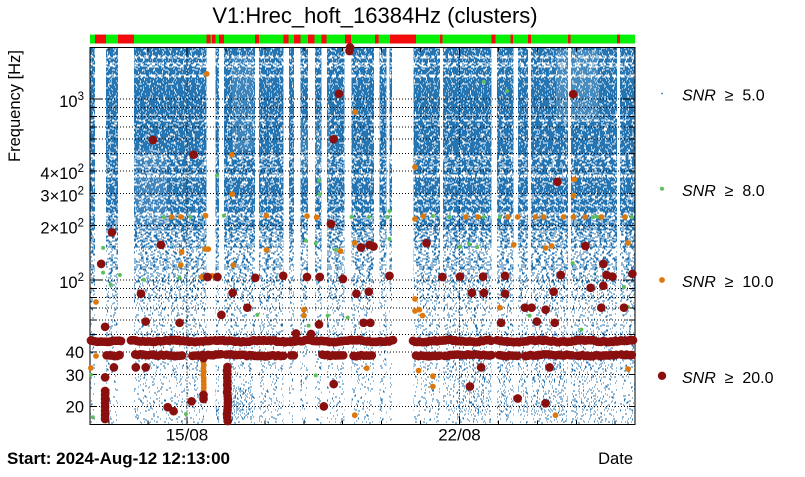  Describe the element at coordinates (723, 96) in the screenshot. I see `svg-text: SNR ≥ 5.0` at that location.